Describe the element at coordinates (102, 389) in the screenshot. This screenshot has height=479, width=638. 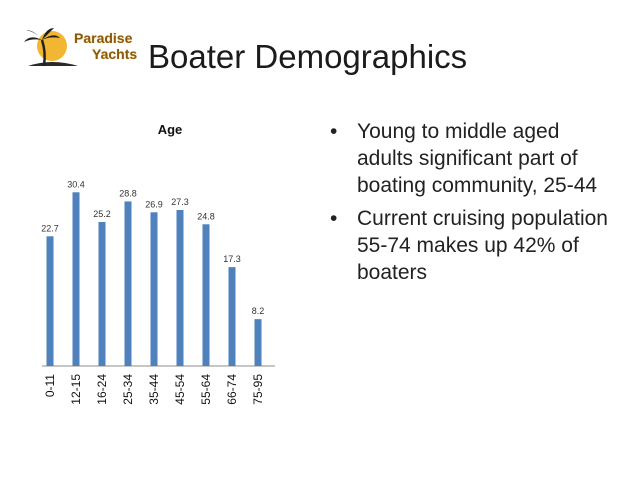
I see `tick-label-16-24: 16-24` at that location.